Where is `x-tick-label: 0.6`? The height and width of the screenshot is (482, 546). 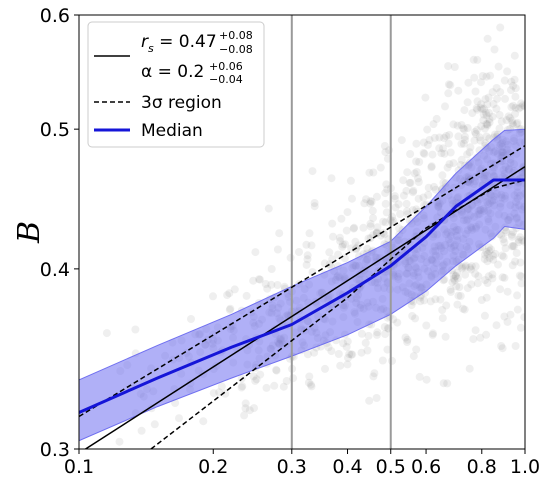
x-tick-label: 0.6 is located at coordinates (426, 467).